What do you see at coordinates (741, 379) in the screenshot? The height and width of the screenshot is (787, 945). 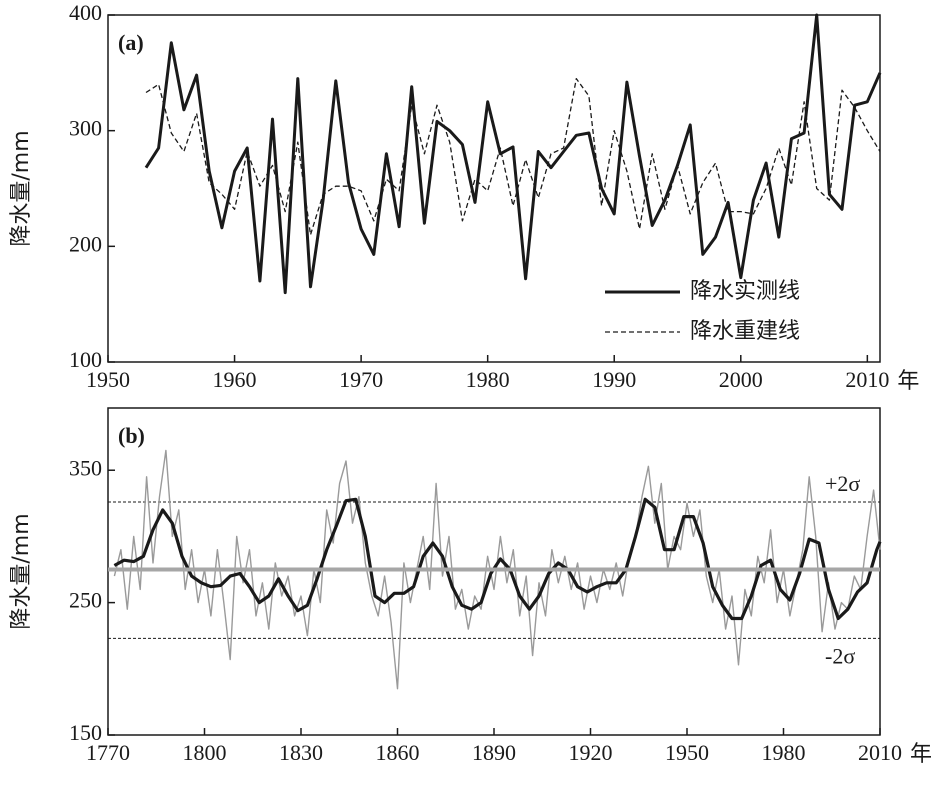 I see `x-tick-label: 2000` at bounding box center [741, 379].